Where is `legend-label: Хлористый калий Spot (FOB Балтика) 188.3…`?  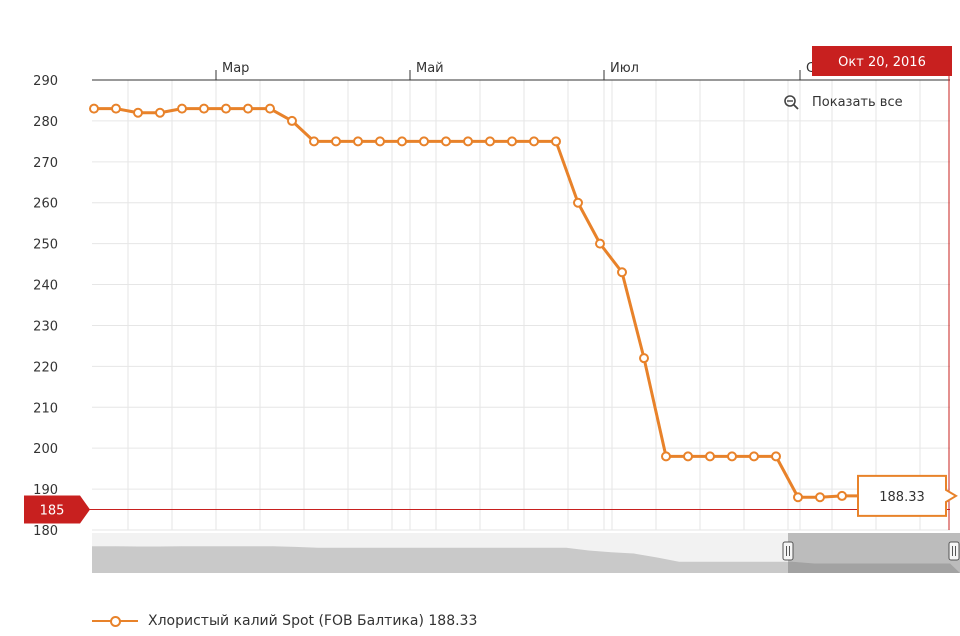 legend-label: Хлористый калий Spot (FOB Балтика) 188.3… is located at coordinates (313, 621).